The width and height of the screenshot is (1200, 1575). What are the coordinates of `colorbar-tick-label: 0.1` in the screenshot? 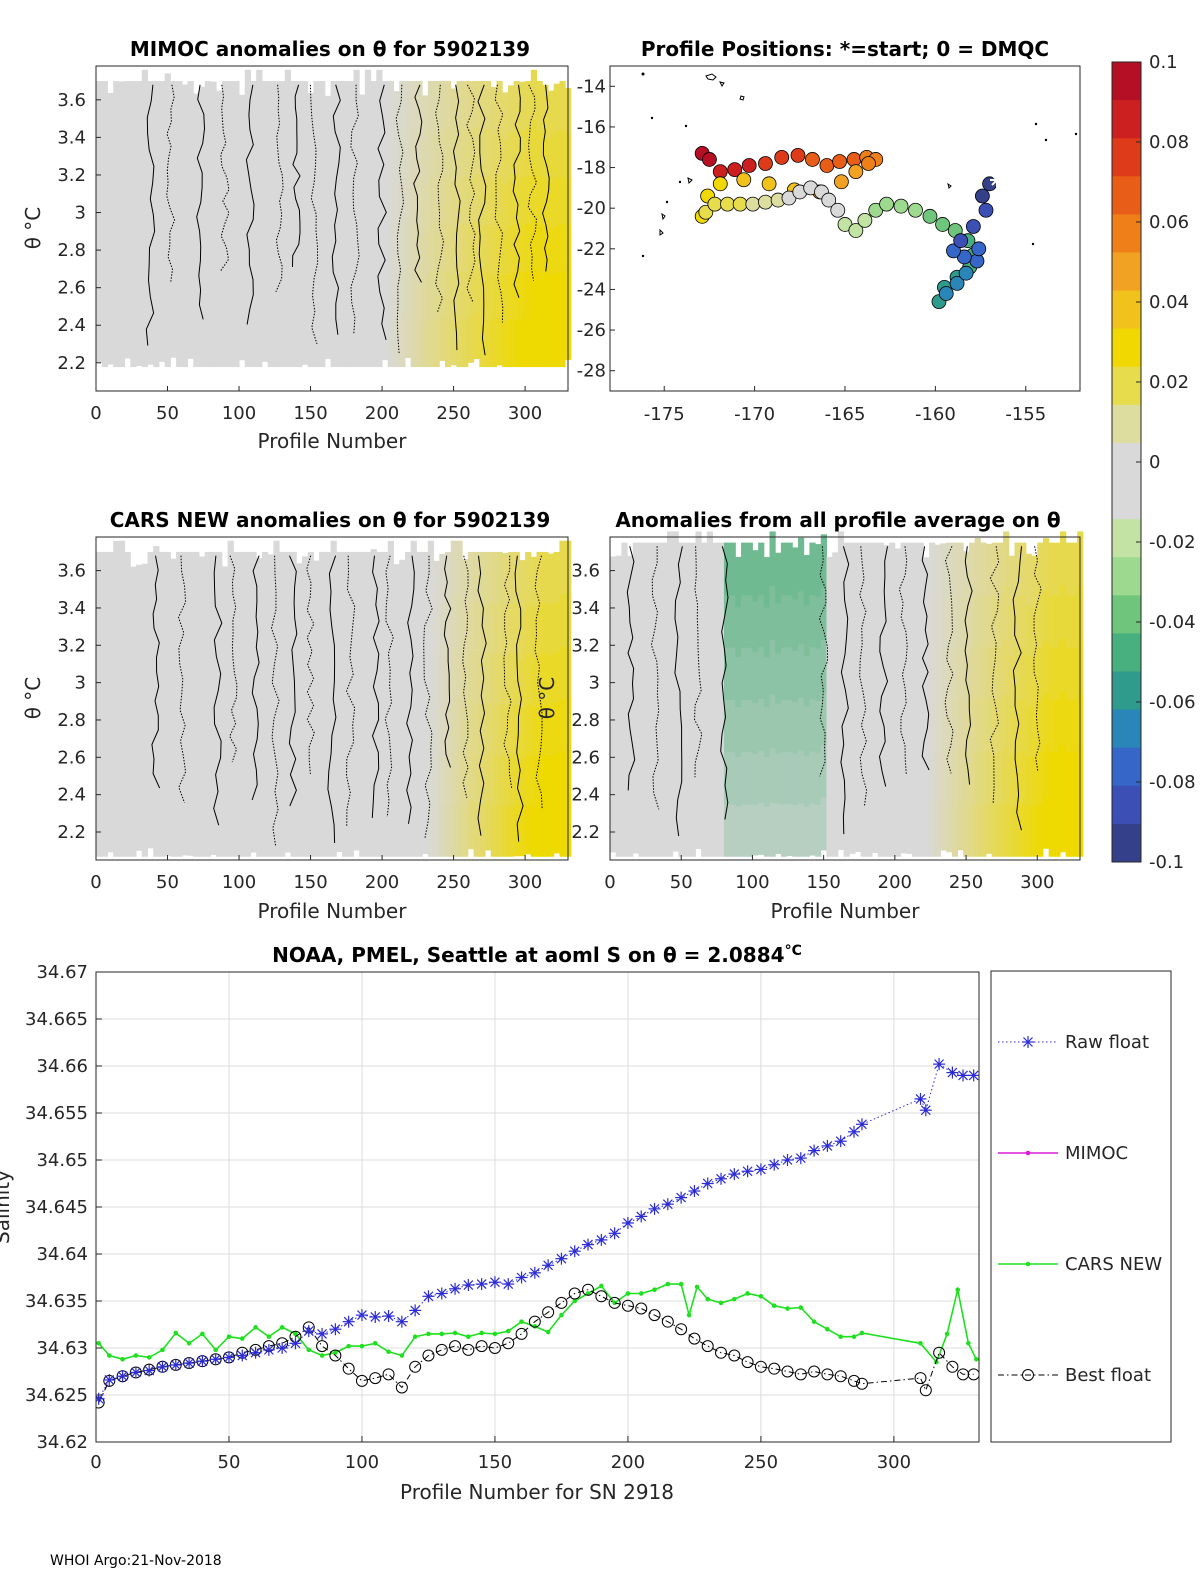 It's located at (1163, 62).